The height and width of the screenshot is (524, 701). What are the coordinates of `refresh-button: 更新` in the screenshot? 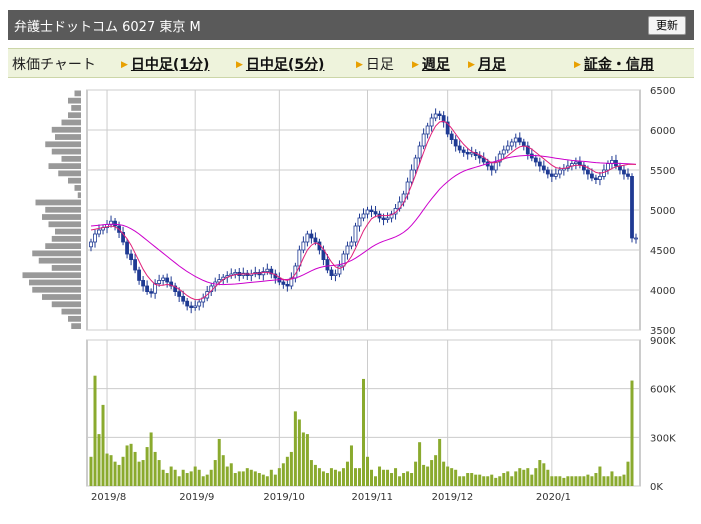 It's located at (667, 25).